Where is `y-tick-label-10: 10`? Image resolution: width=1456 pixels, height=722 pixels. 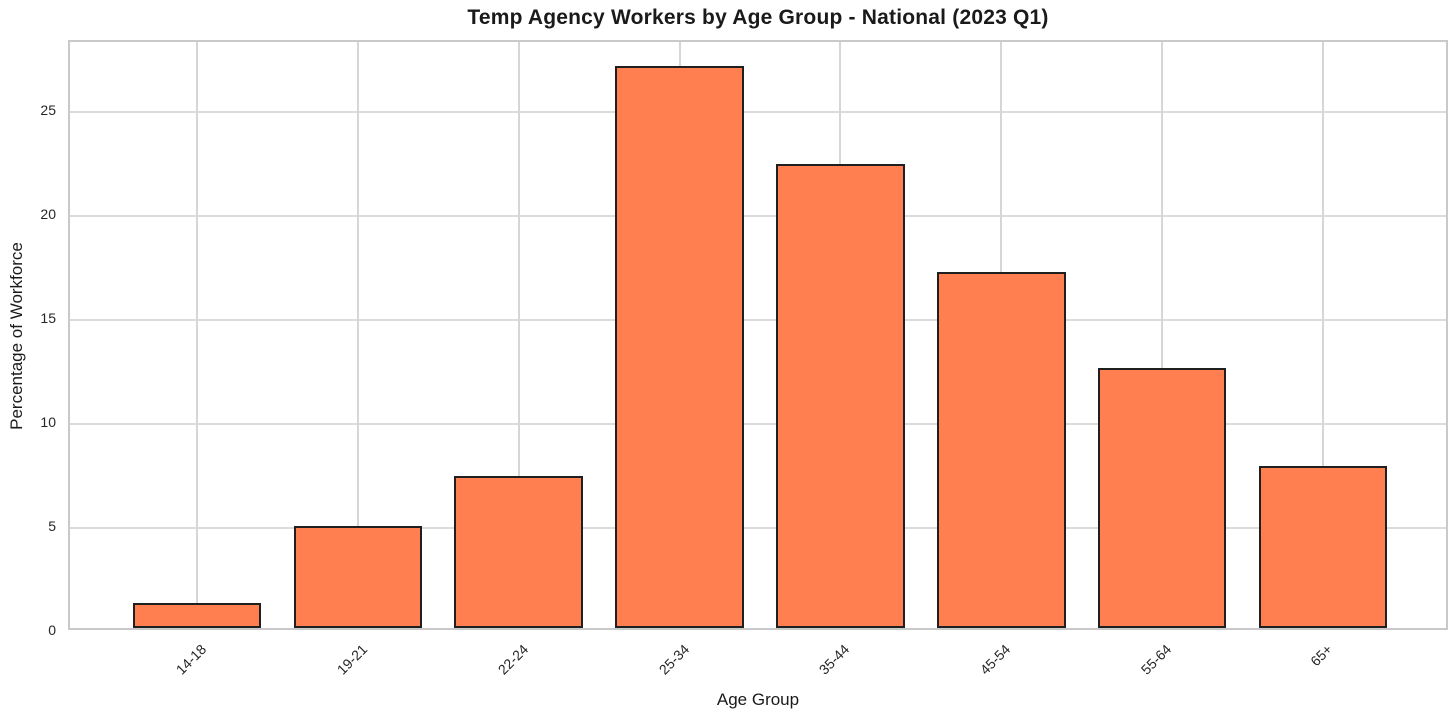 y-tick-label-10: 10 is located at coordinates (48, 421).